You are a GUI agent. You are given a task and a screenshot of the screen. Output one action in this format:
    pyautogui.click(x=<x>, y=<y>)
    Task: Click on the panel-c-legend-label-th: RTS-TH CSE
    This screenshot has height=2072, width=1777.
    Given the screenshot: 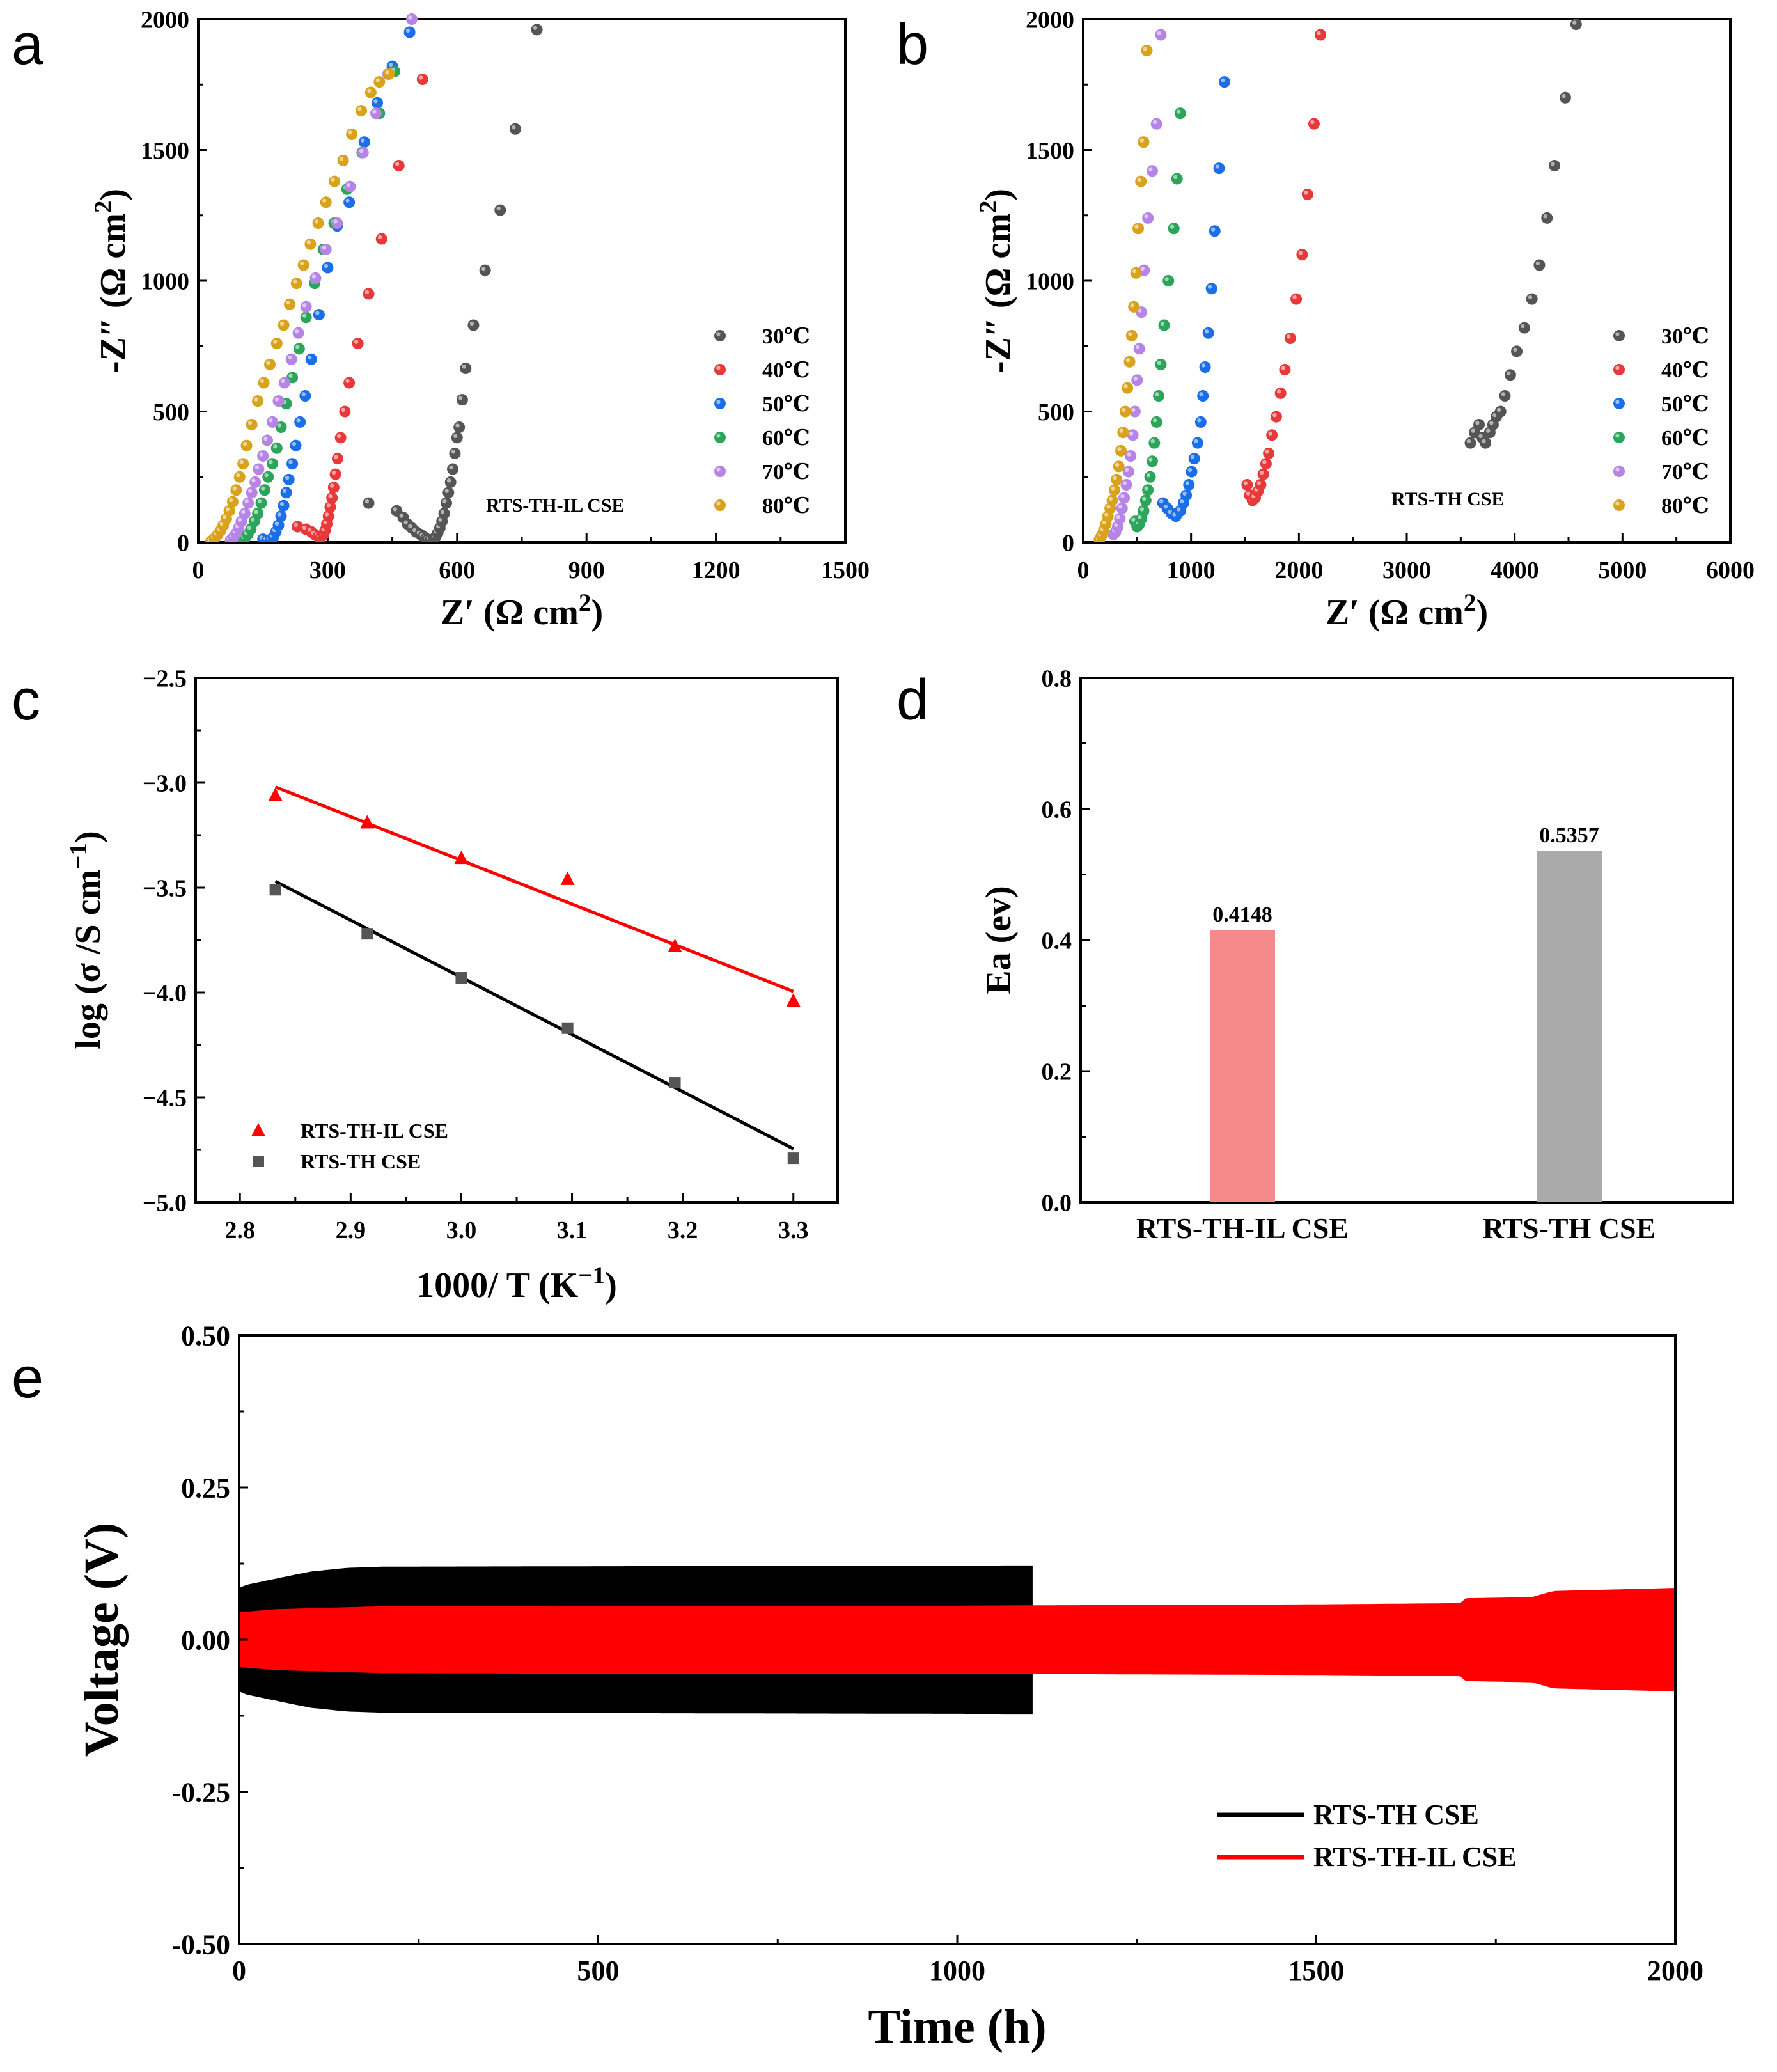 What is the action you would take?
    pyautogui.click(x=361, y=1161)
    